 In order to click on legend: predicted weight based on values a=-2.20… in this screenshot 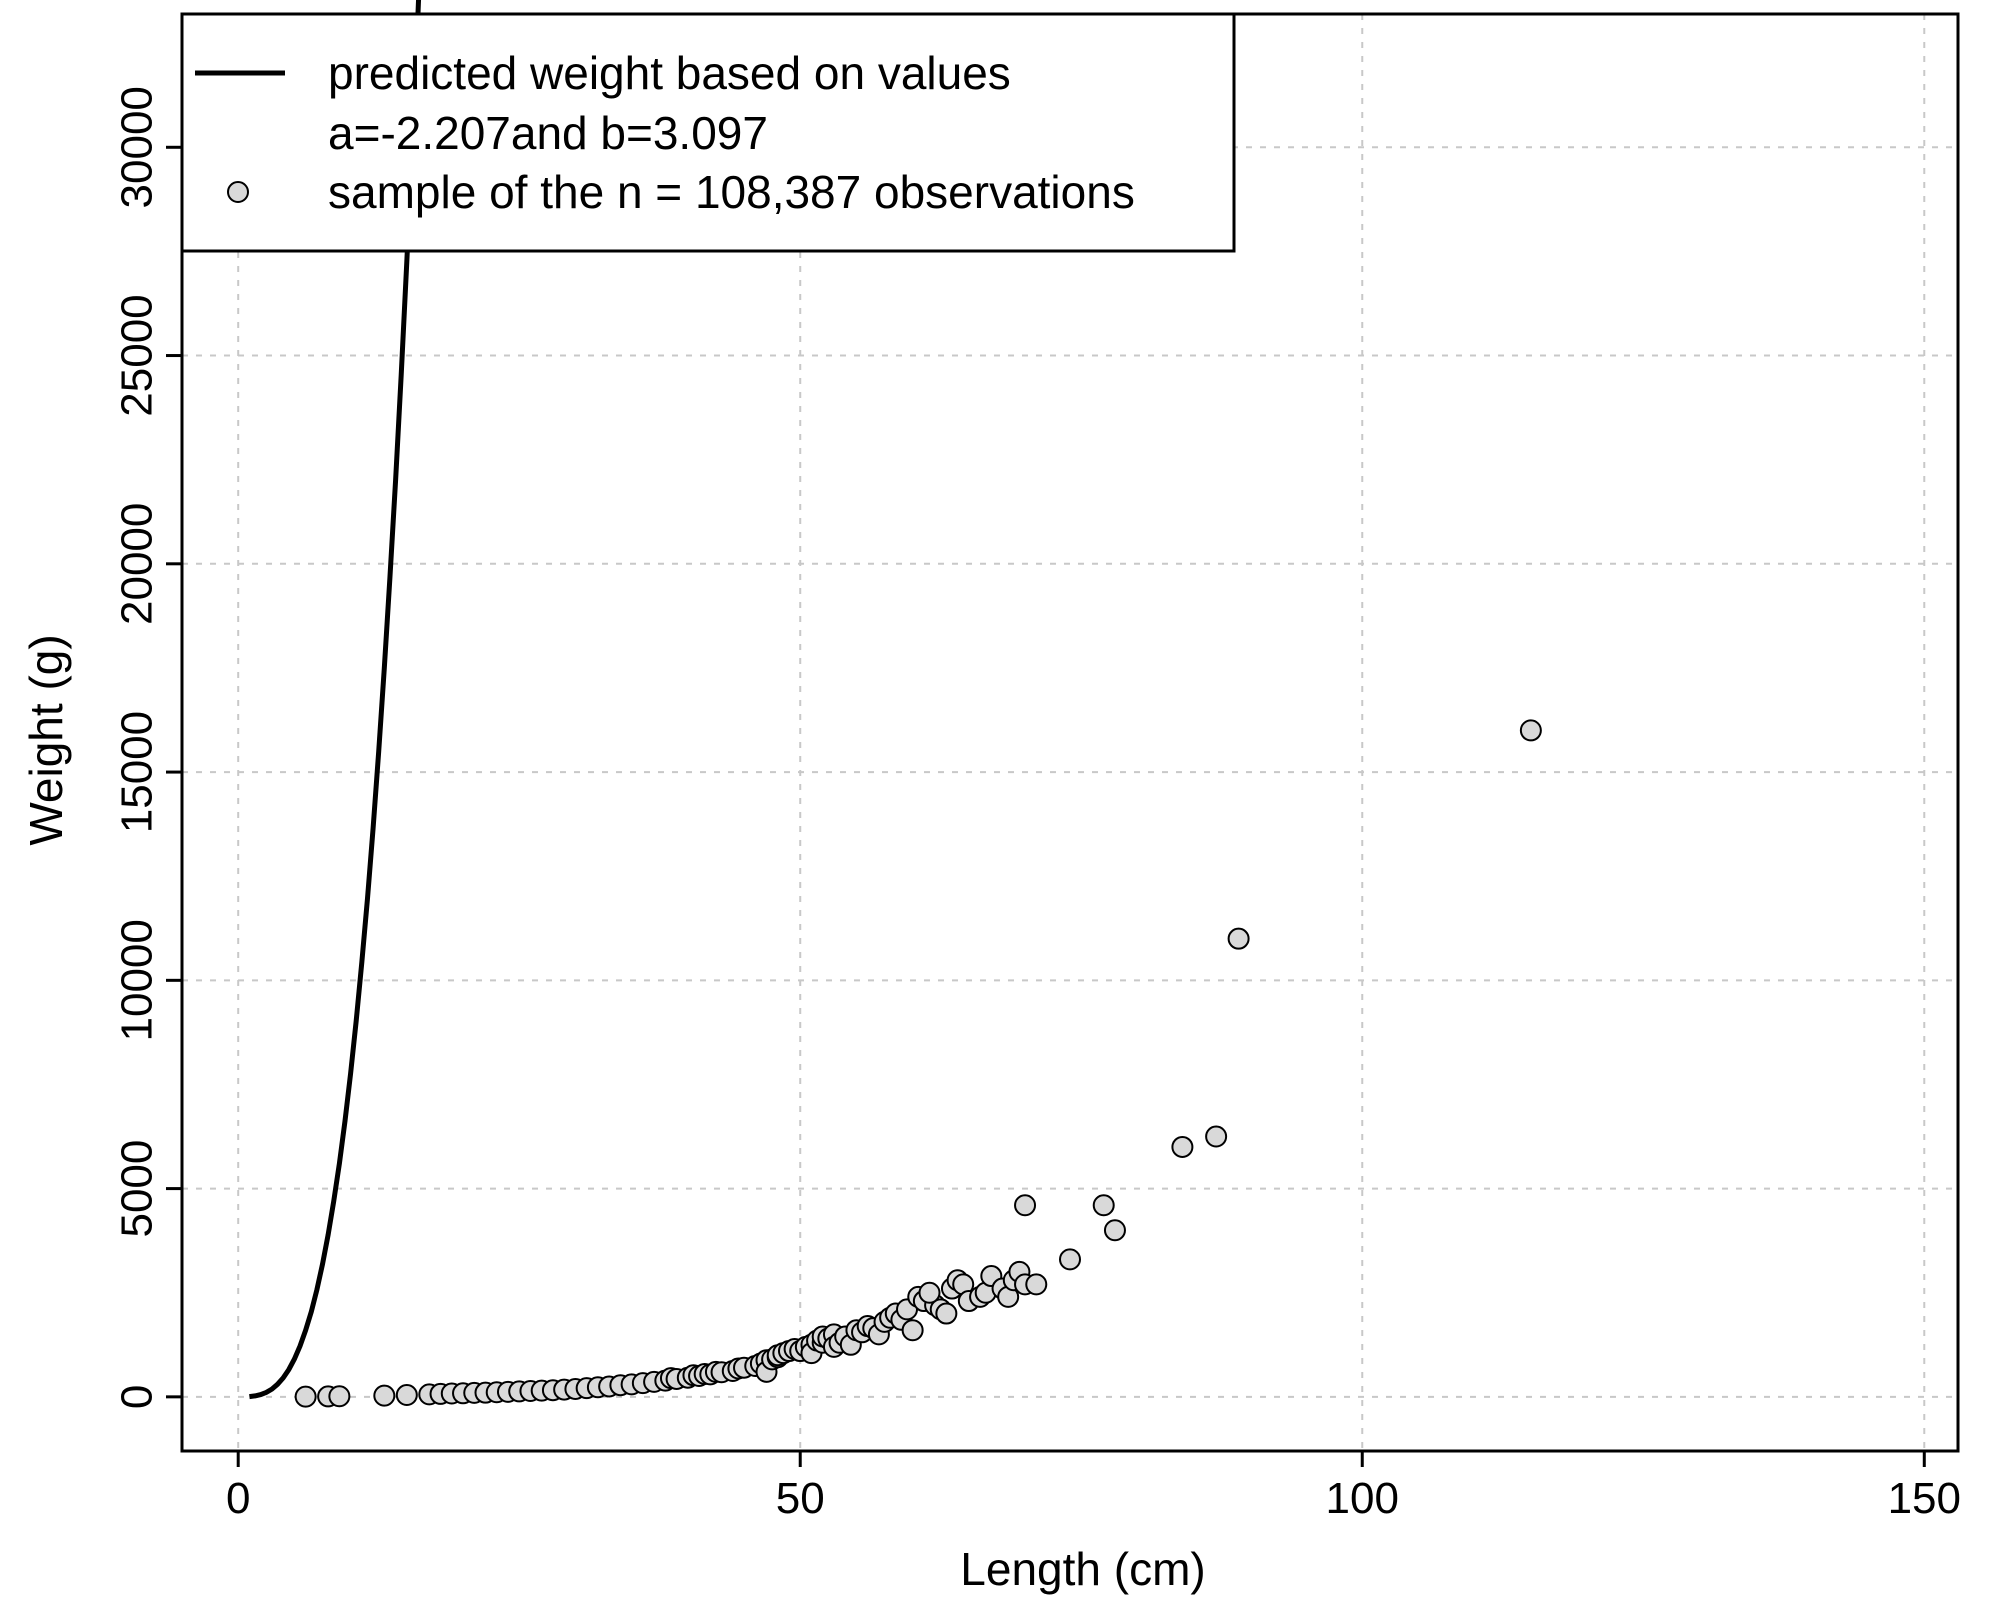, I will do `click(708, 132)`.